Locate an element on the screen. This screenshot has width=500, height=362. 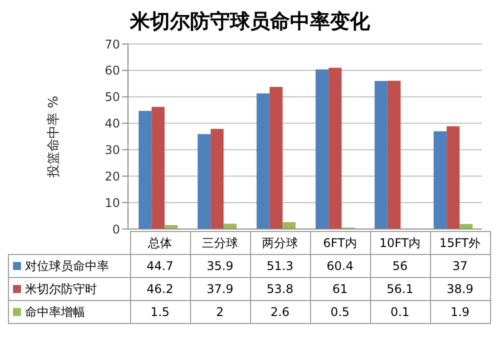
y-tick-label: 40 is located at coordinates (112, 123).